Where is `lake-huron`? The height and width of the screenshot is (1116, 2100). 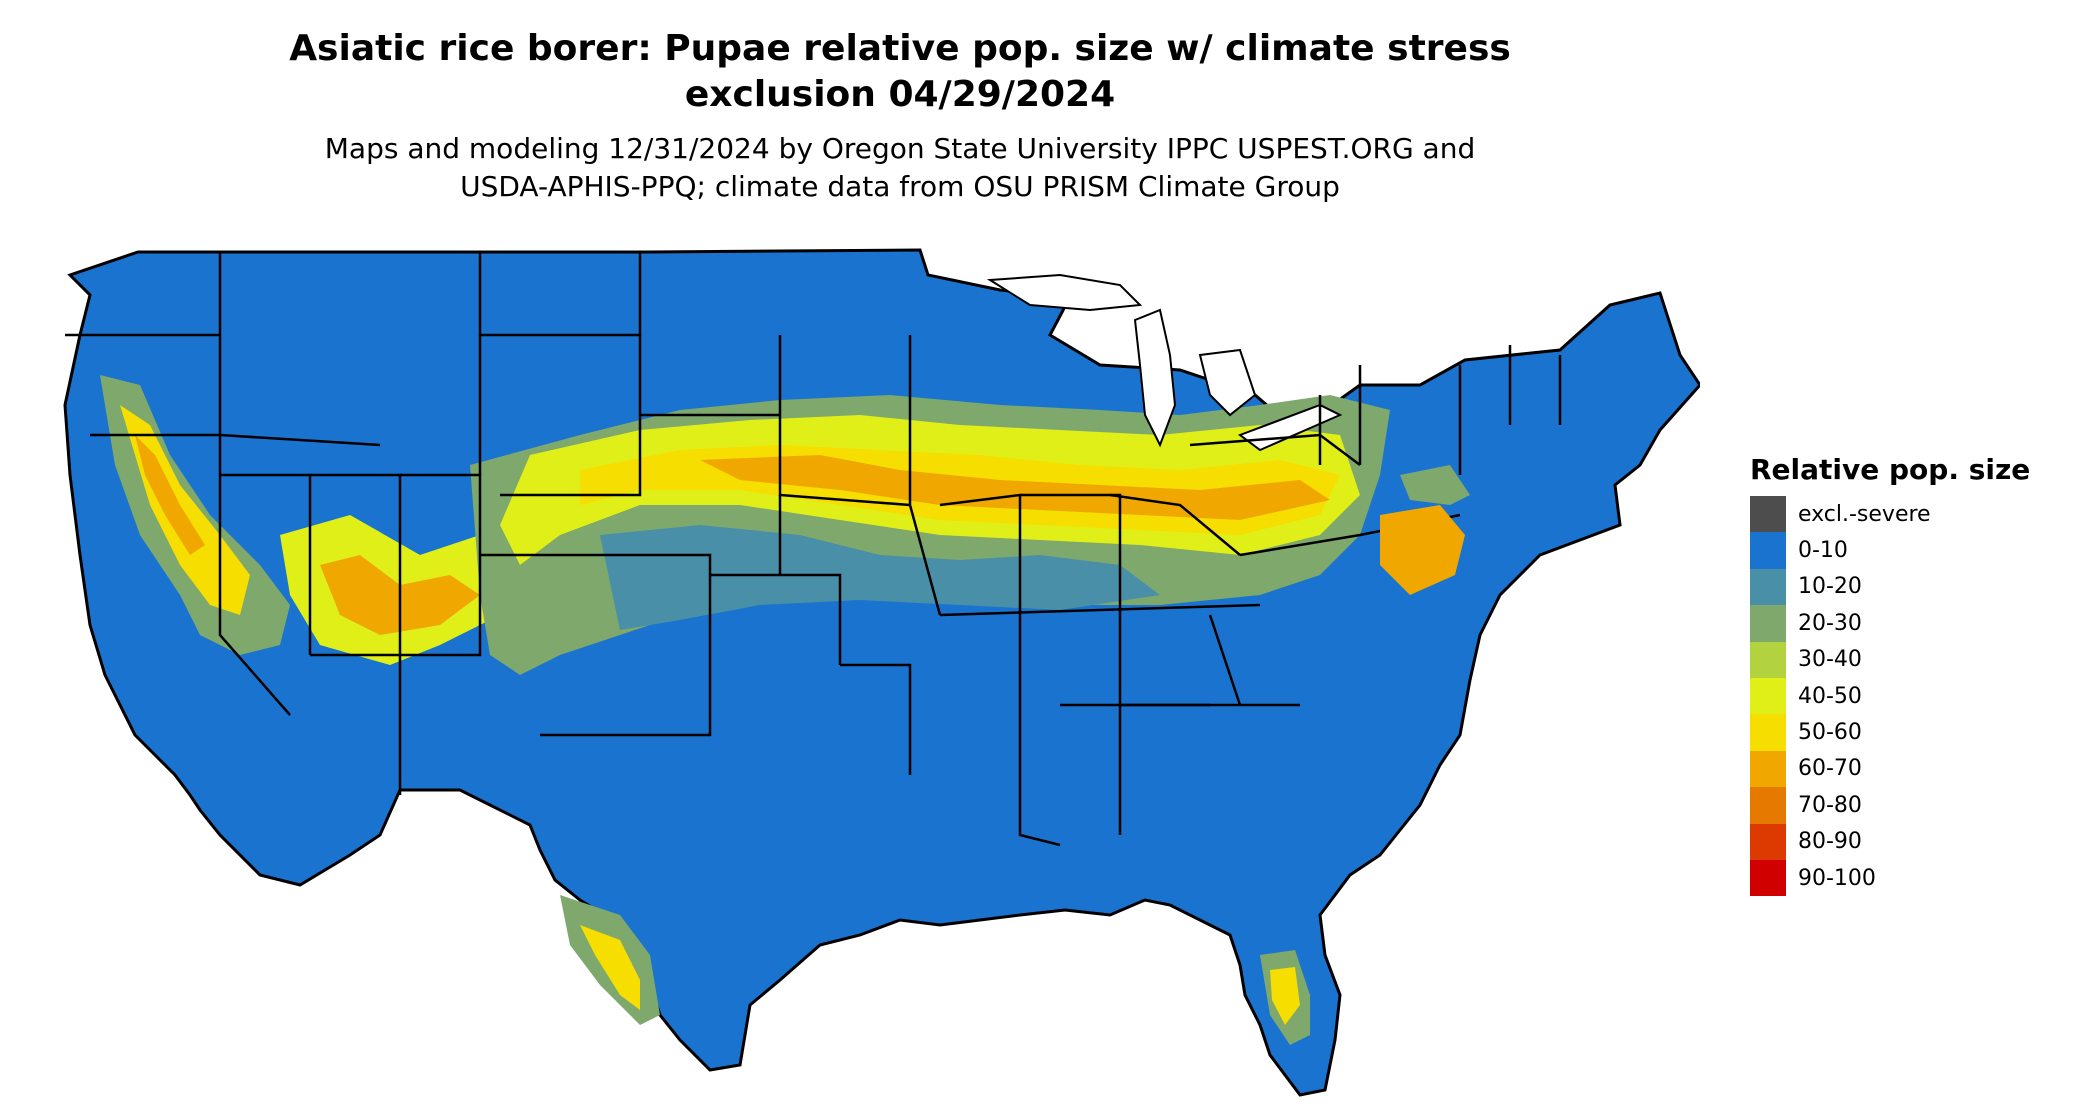
lake-huron is located at coordinates (1227, 382).